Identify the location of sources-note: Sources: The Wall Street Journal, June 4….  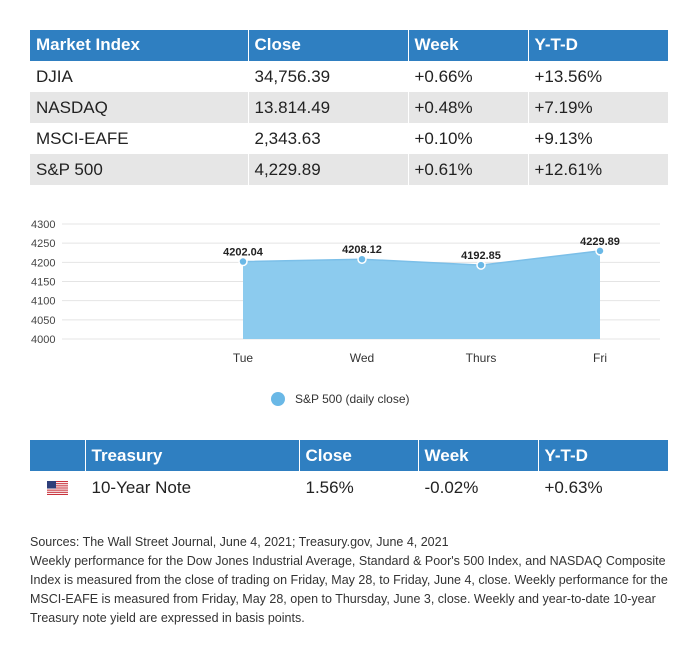
(239, 542).